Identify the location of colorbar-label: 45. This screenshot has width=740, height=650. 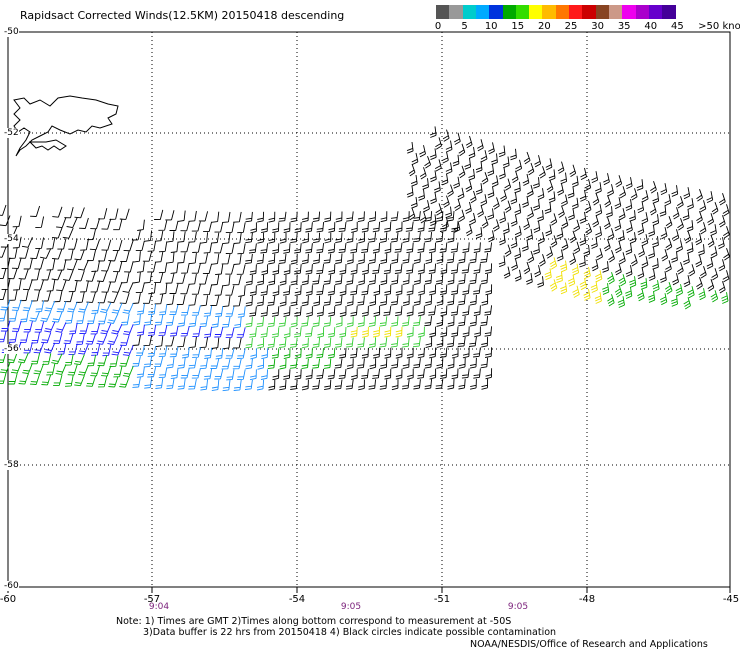
(677, 26).